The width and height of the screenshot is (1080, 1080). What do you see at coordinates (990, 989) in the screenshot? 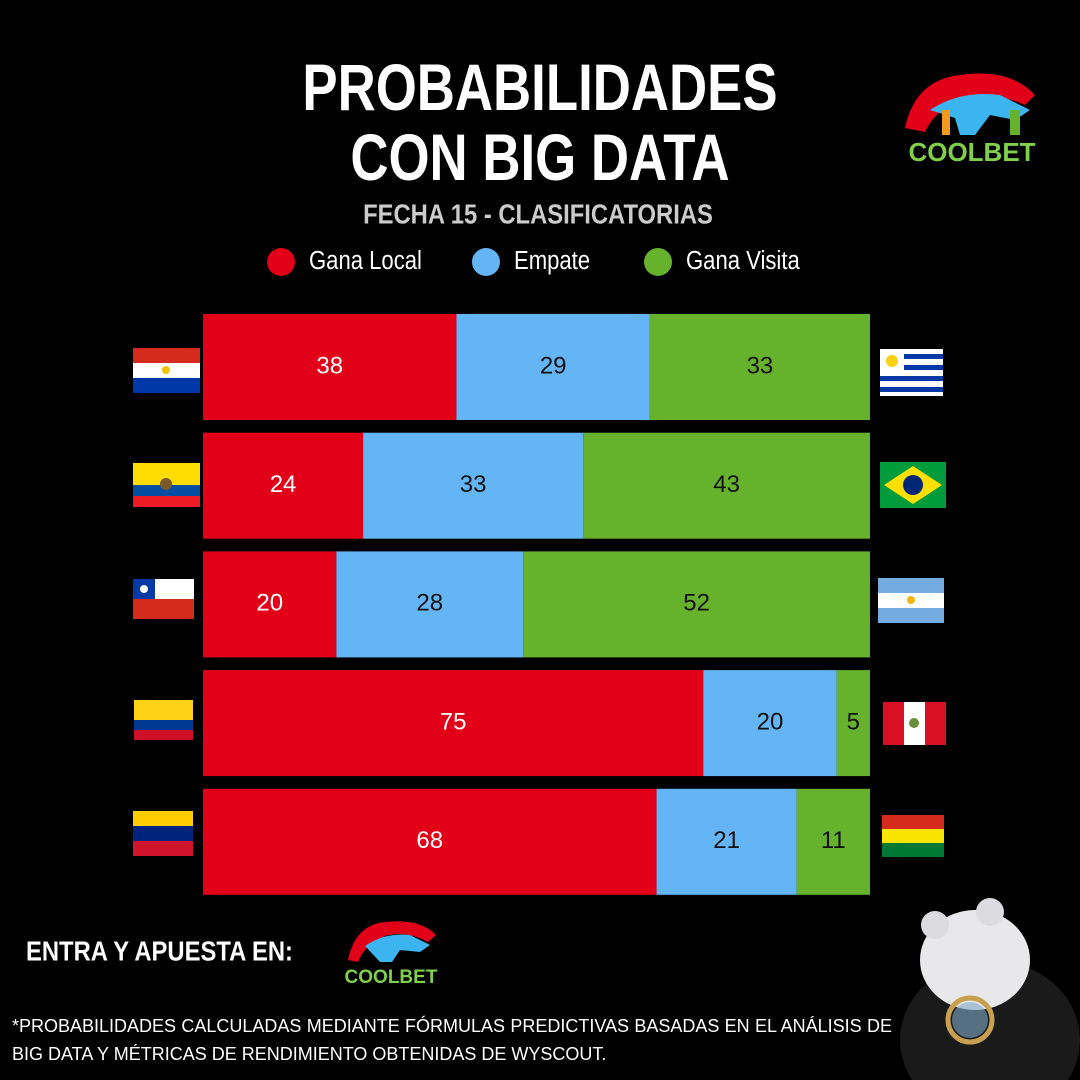
I see `bear-illustration` at bounding box center [990, 989].